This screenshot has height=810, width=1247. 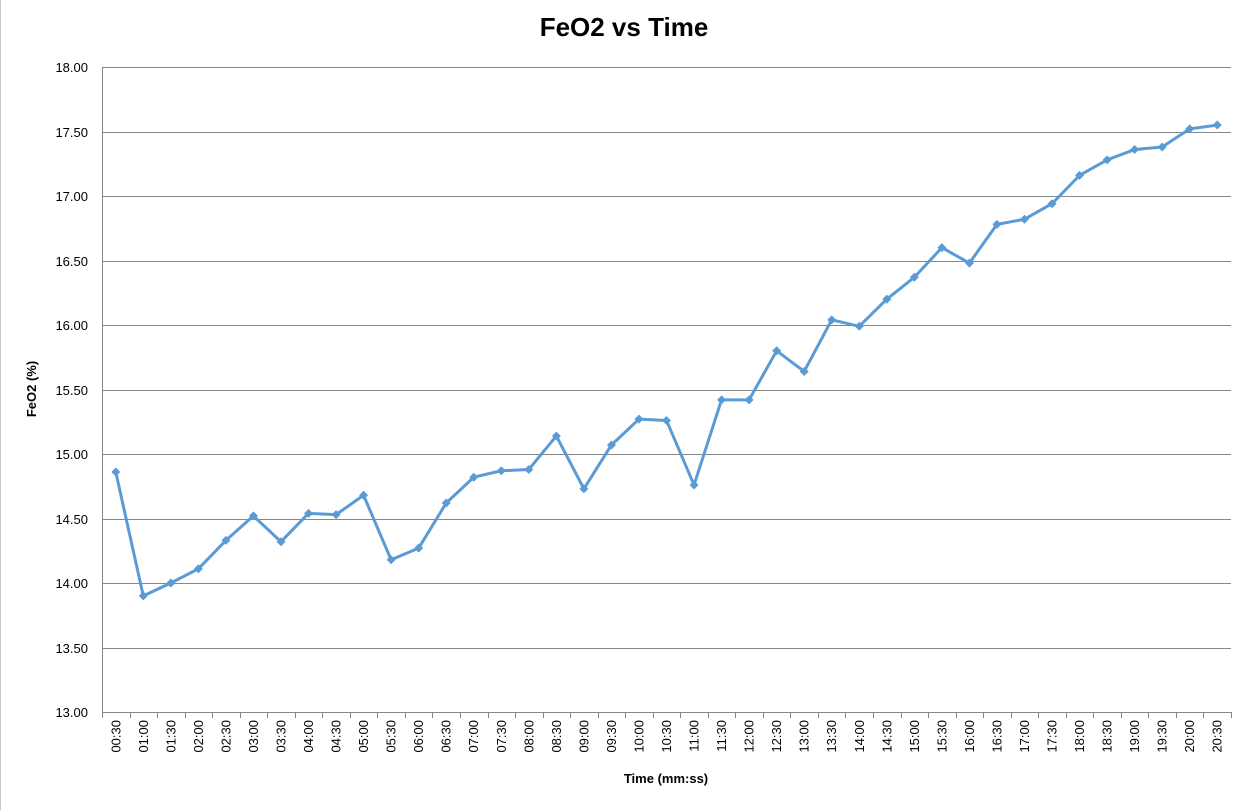 What do you see at coordinates (501, 736) in the screenshot?
I see `x-tick-label: 07:30` at bounding box center [501, 736].